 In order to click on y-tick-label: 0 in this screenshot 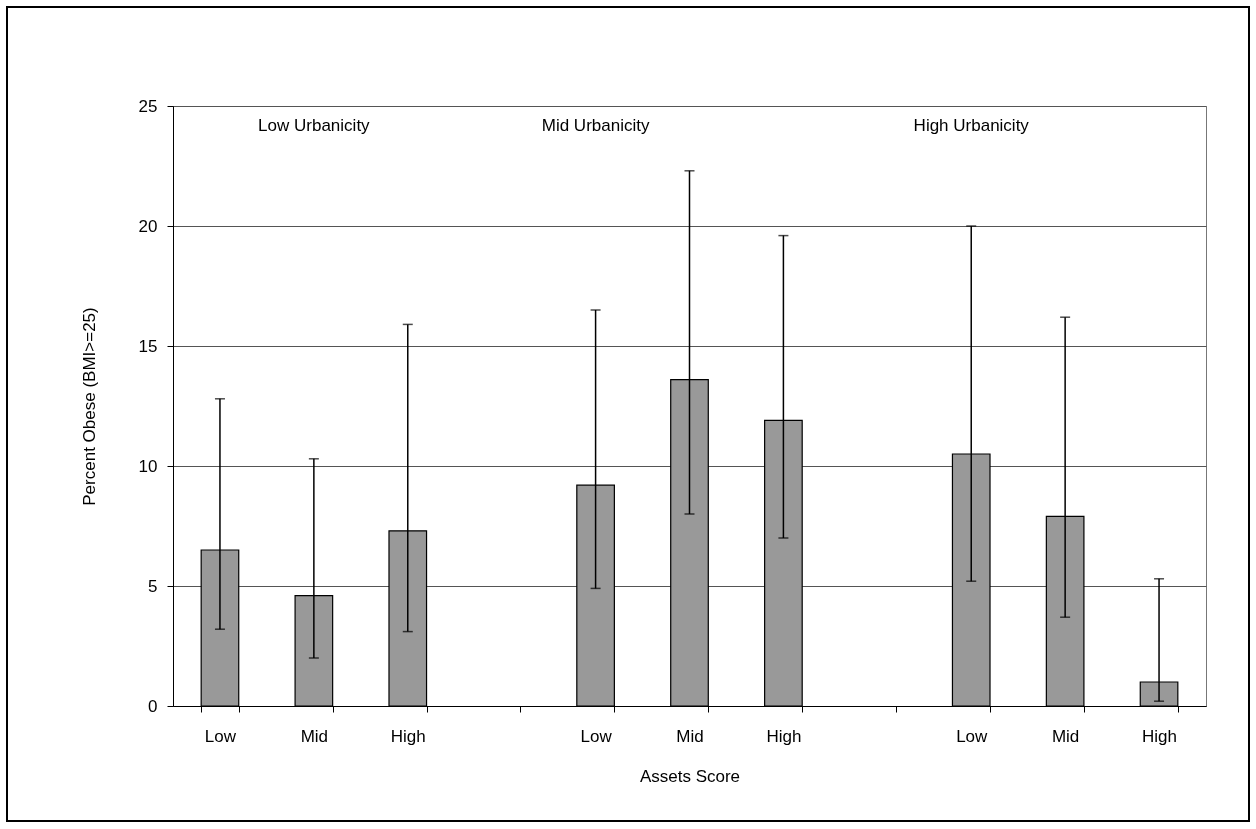, I will do `click(153, 706)`.